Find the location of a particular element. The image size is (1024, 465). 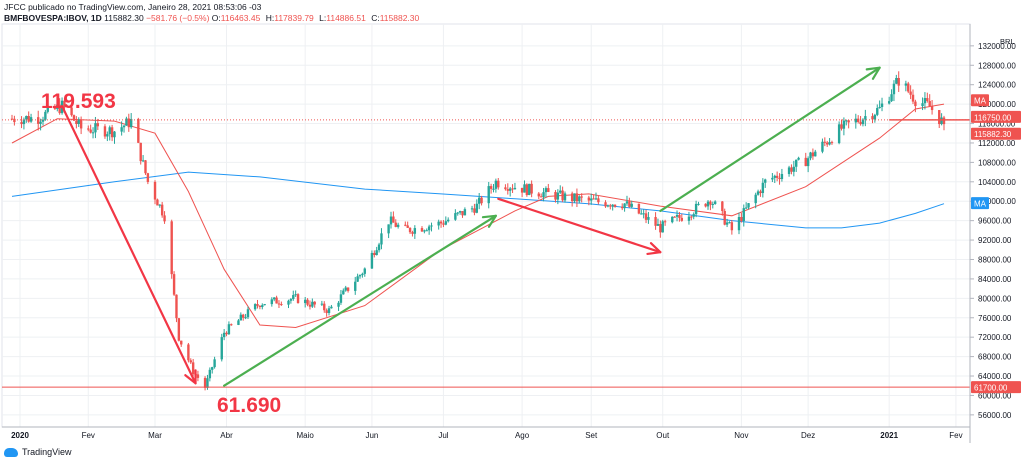

ma-short-badge-text: MA is located at coordinates (980, 101).